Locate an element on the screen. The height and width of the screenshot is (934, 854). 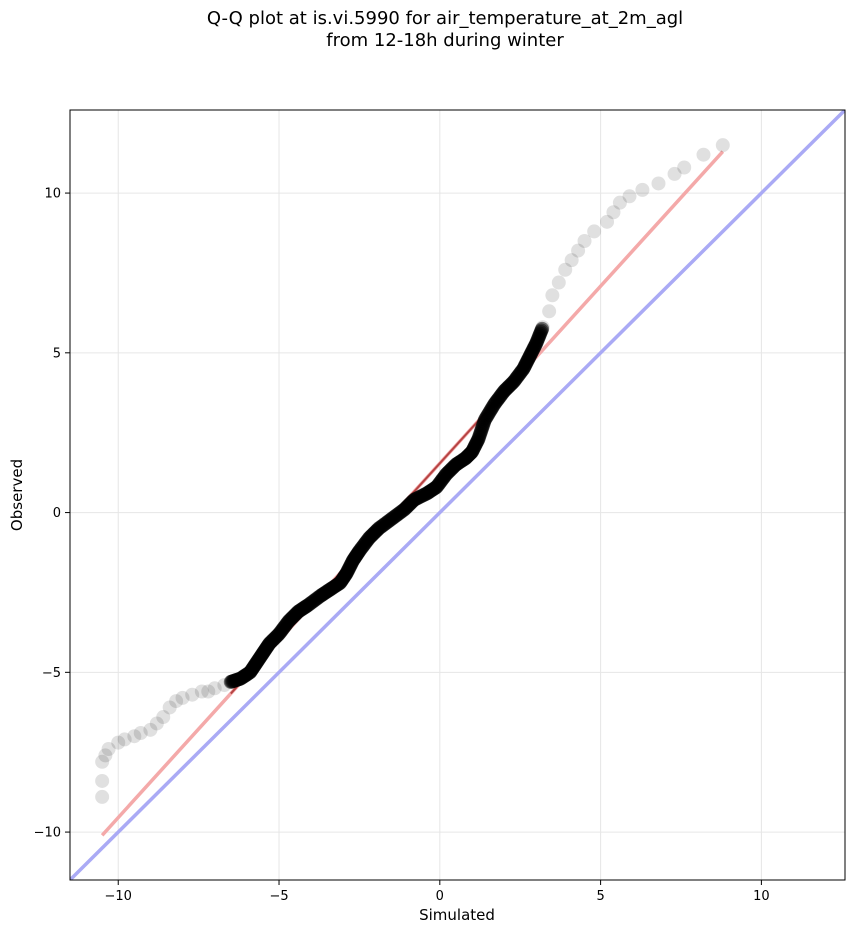
x-tick-label: 10 is located at coordinates (761, 896).